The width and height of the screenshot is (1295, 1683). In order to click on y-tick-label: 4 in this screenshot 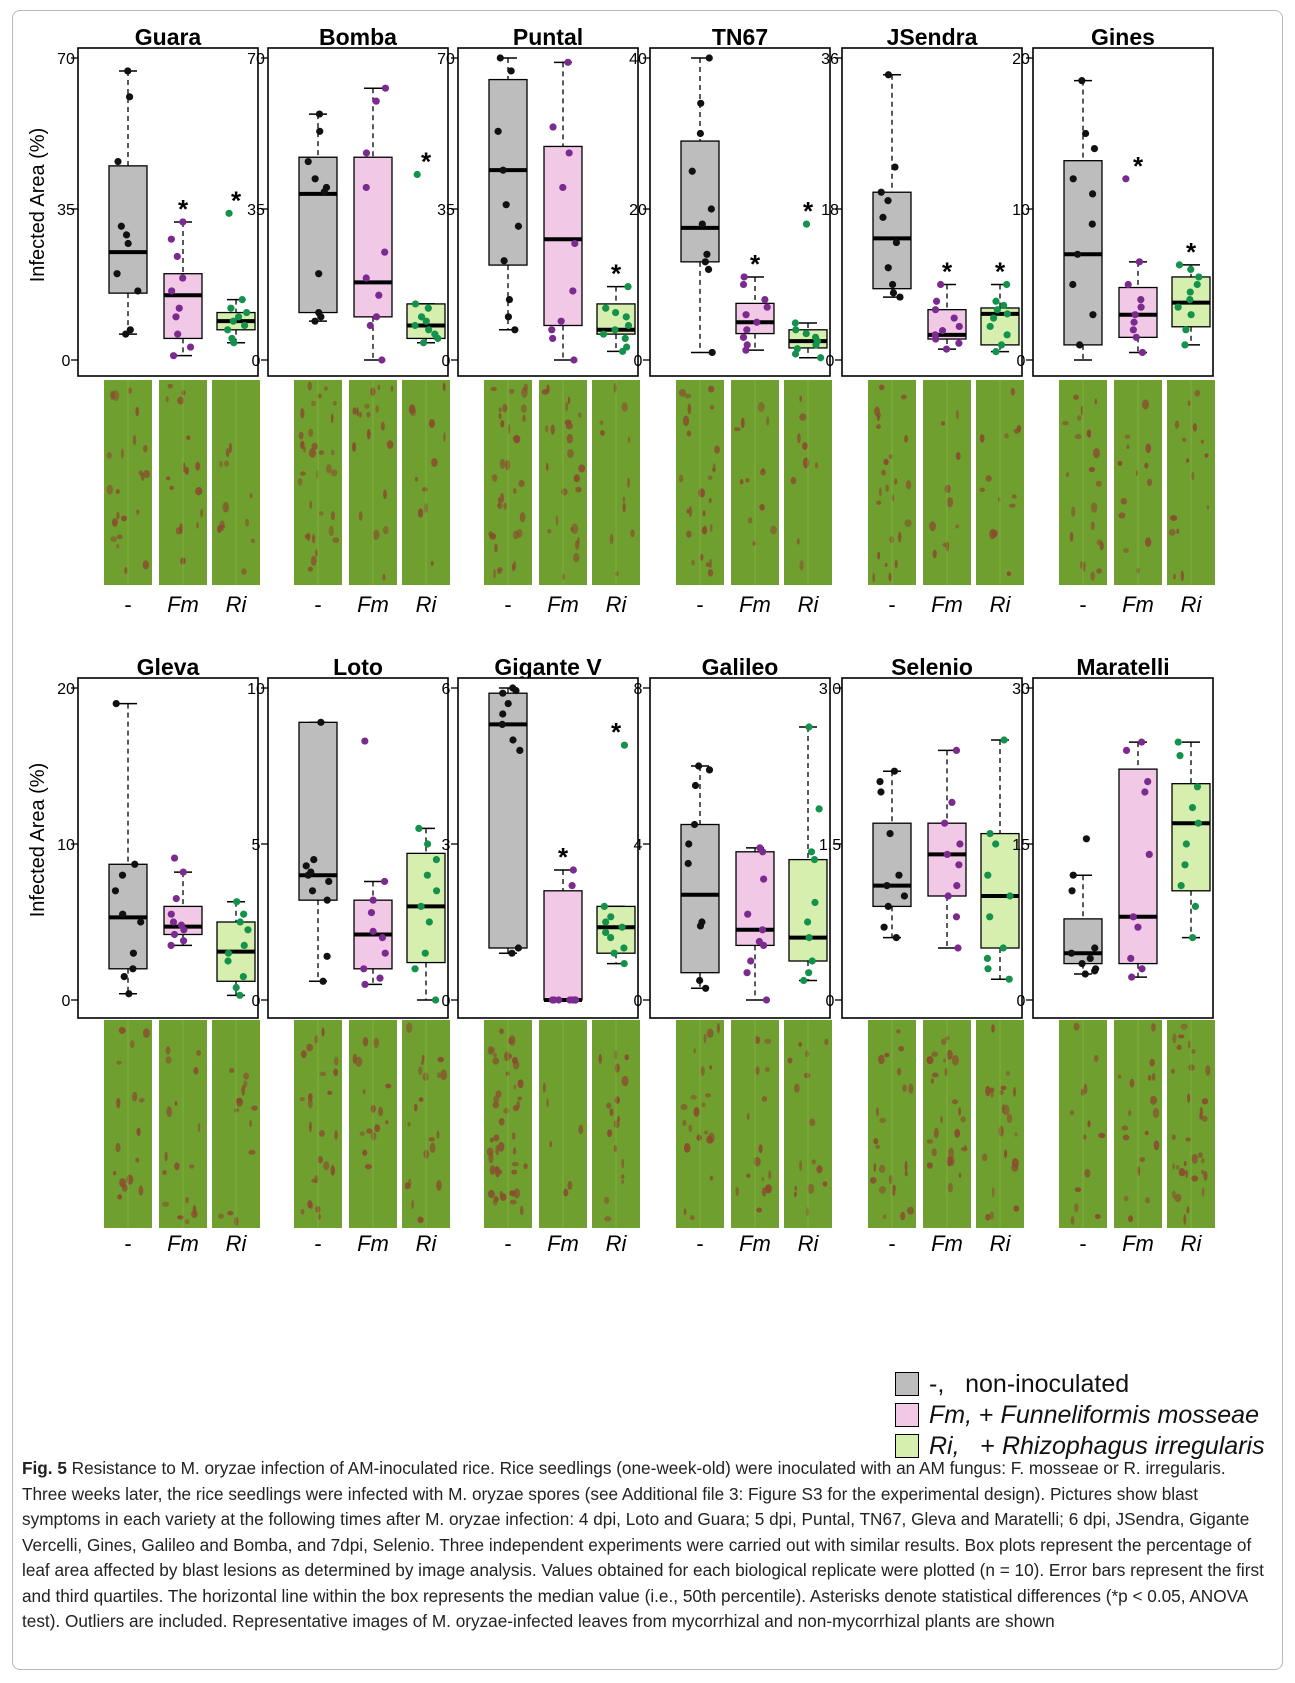, I will do `click(638, 845)`.